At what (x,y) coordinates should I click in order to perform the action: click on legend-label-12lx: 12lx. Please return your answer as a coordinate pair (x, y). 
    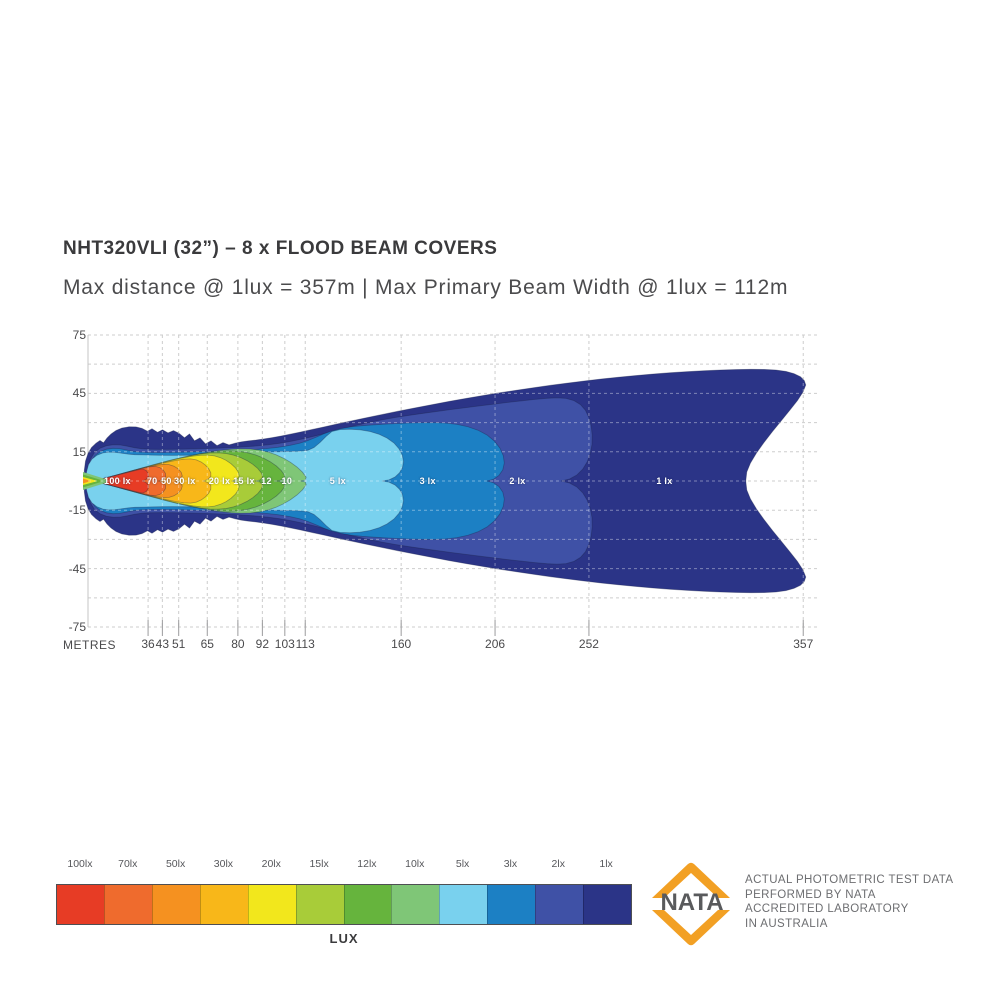
    Looking at the image, I should click on (367, 864).